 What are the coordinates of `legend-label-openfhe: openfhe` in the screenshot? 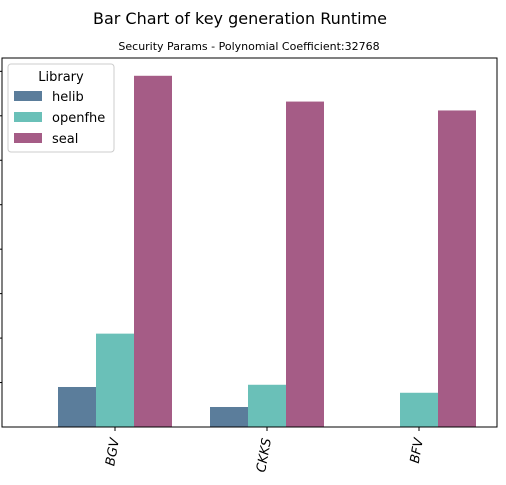 It's located at (78, 118).